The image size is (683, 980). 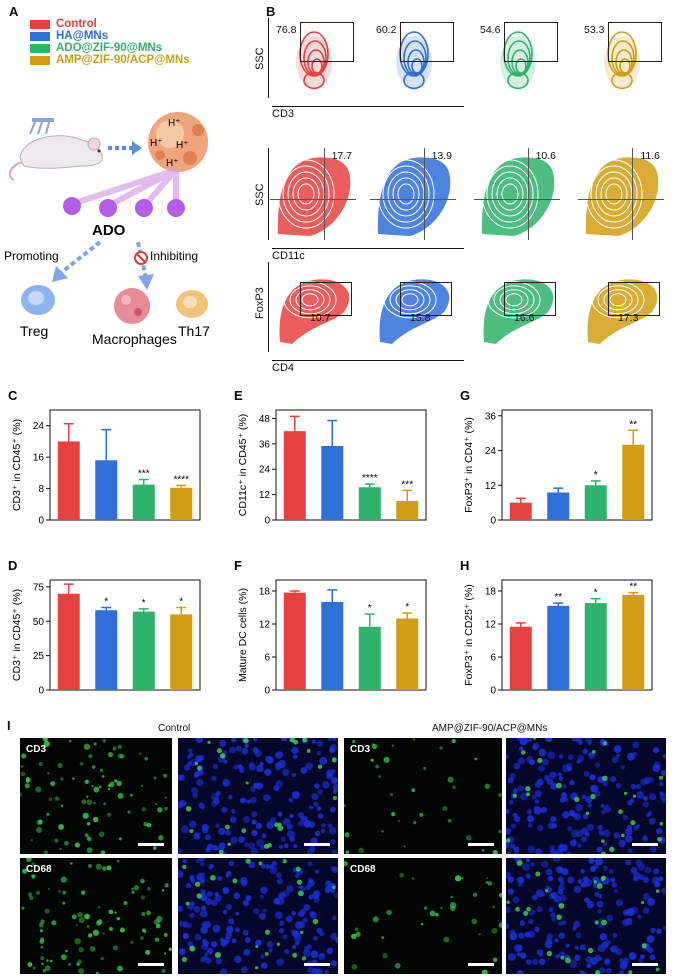 I want to click on marker-label: CD3, so click(x=36, y=749).